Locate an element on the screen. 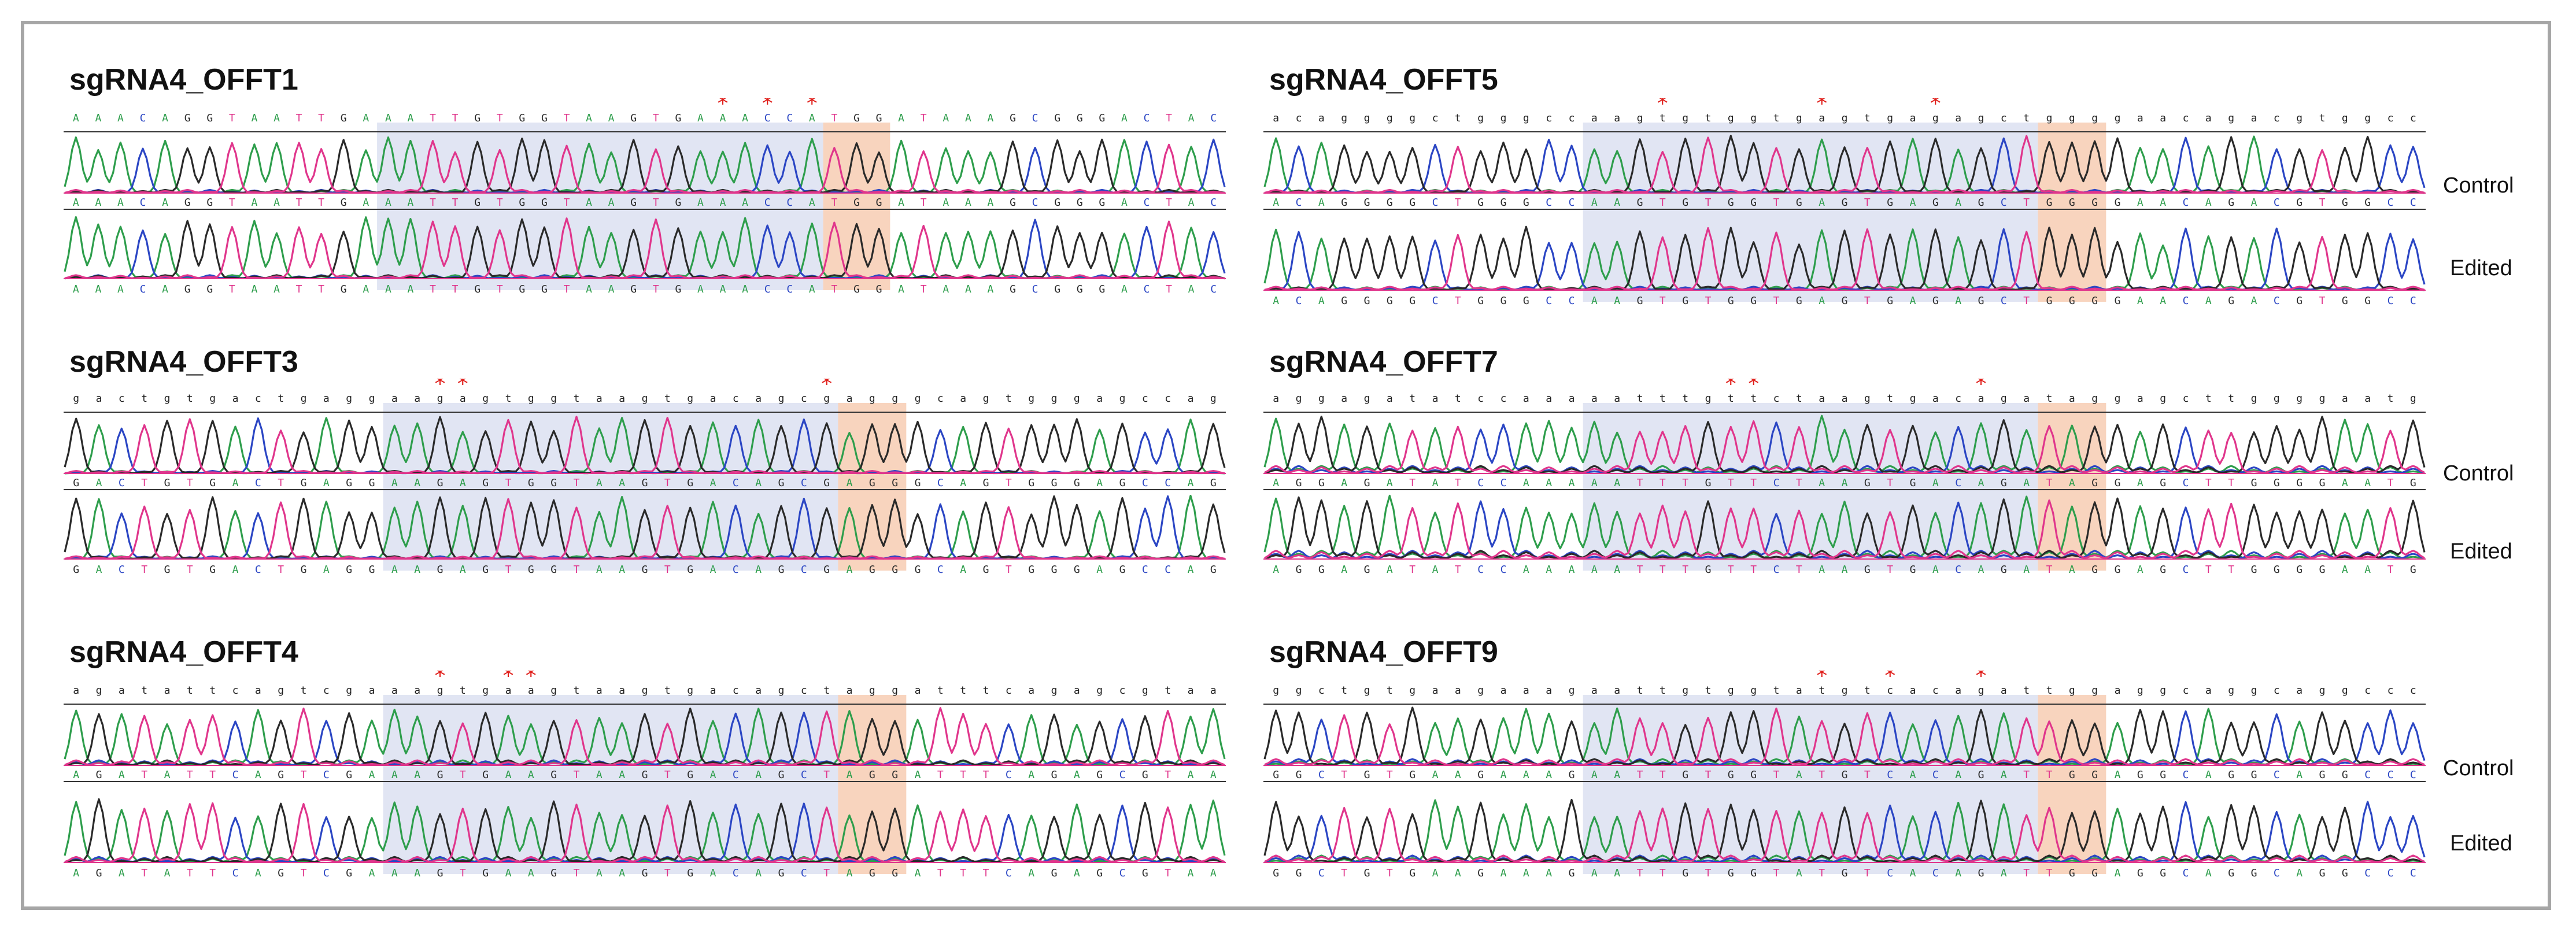 The height and width of the screenshot is (940, 2576). mismatch-star: * is located at coordinates (1730, 388).